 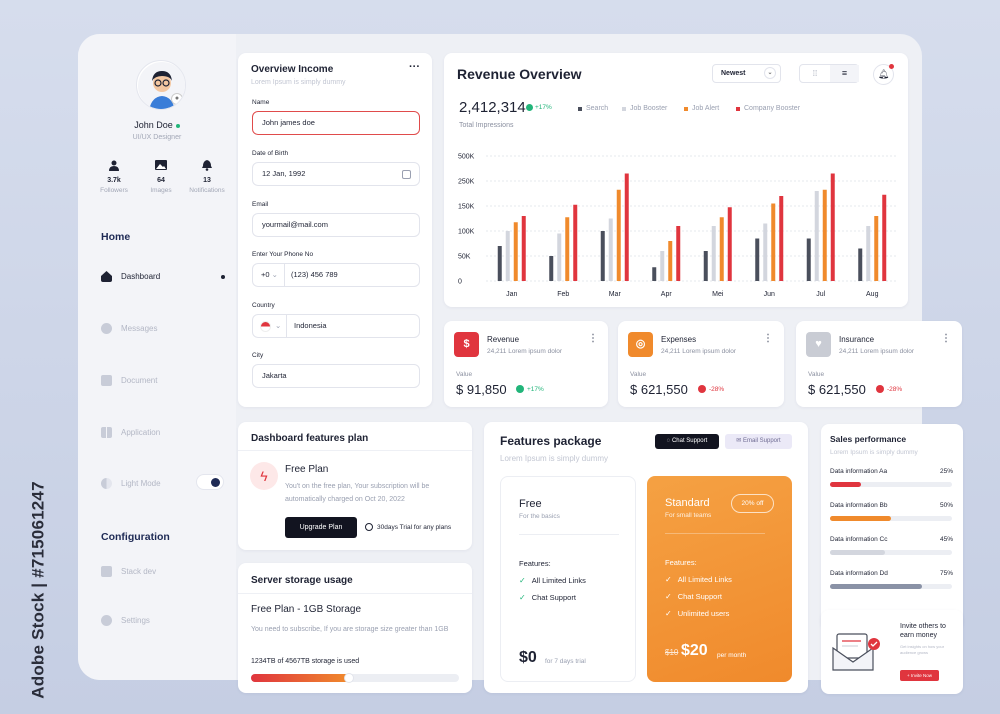 I want to click on y-tick-label: 100K, so click(x=466, y=232).